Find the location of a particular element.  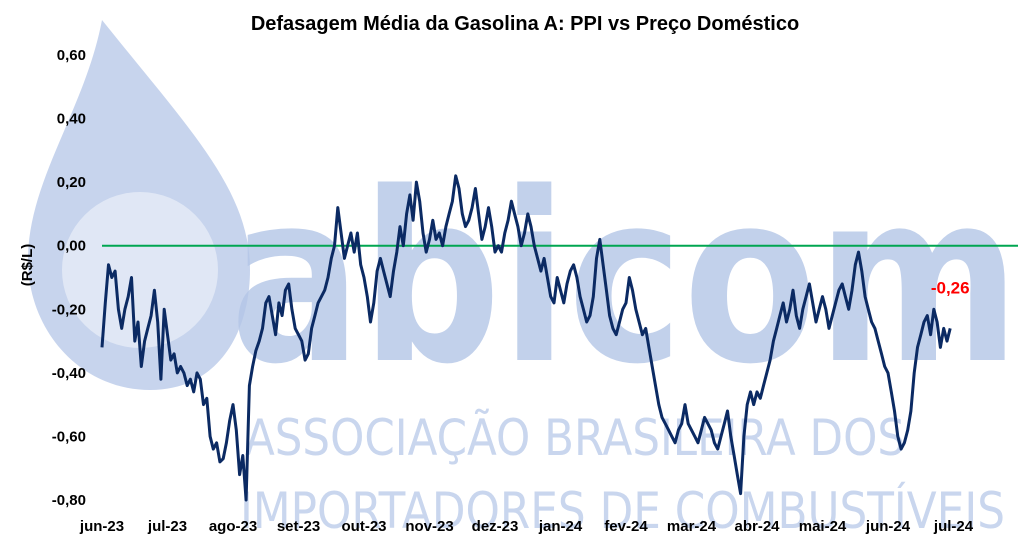

globe-icon is located at coordinates (140, 270).